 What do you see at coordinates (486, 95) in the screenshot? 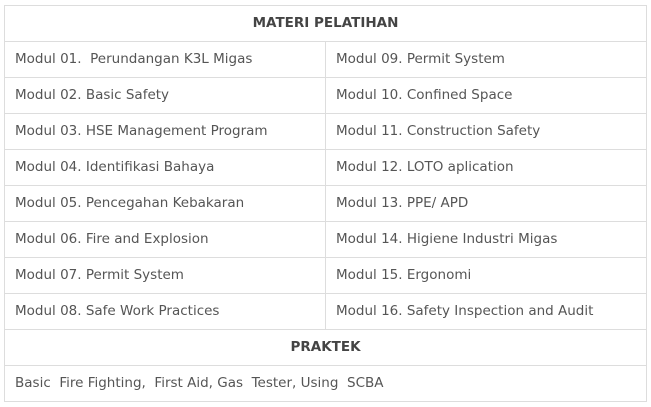
I see `module-cell: Modul 10. Confined Space` at bounding box center [486, 95].